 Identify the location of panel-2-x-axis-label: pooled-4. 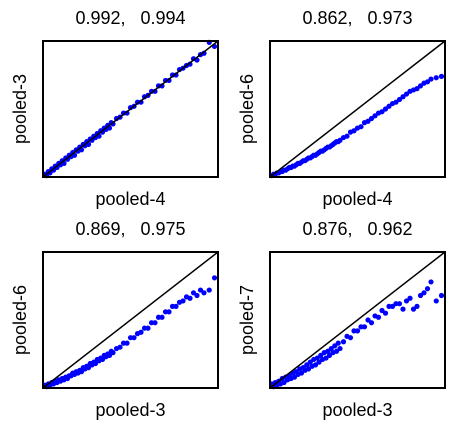
(357, 199).